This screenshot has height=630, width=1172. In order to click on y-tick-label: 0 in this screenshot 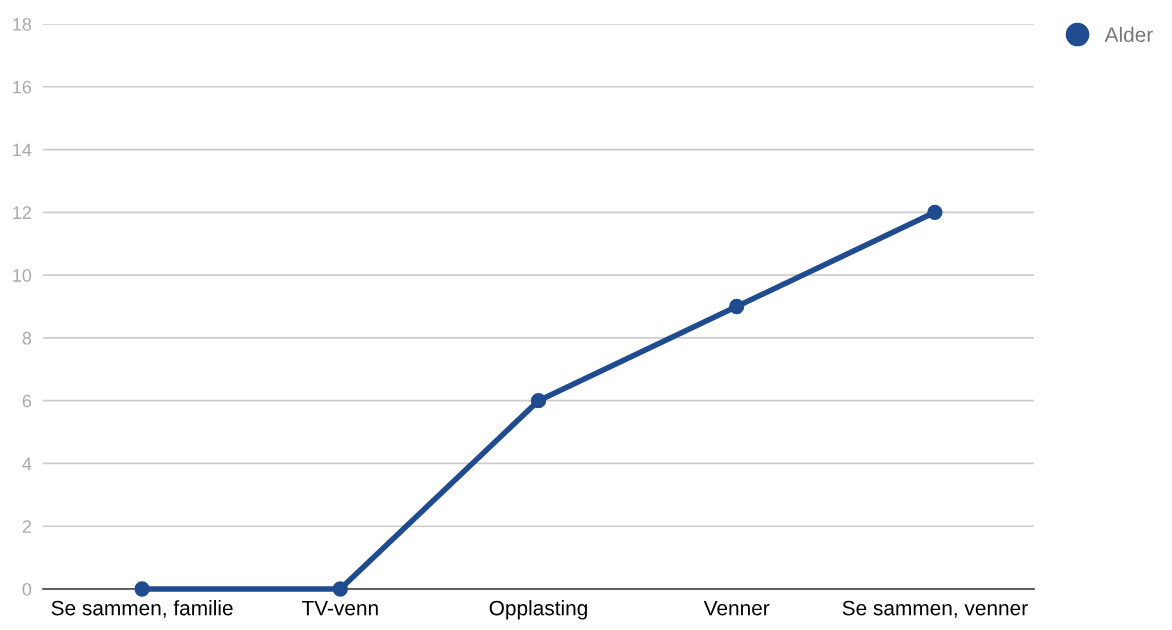, I will do `click(27, 589)`.